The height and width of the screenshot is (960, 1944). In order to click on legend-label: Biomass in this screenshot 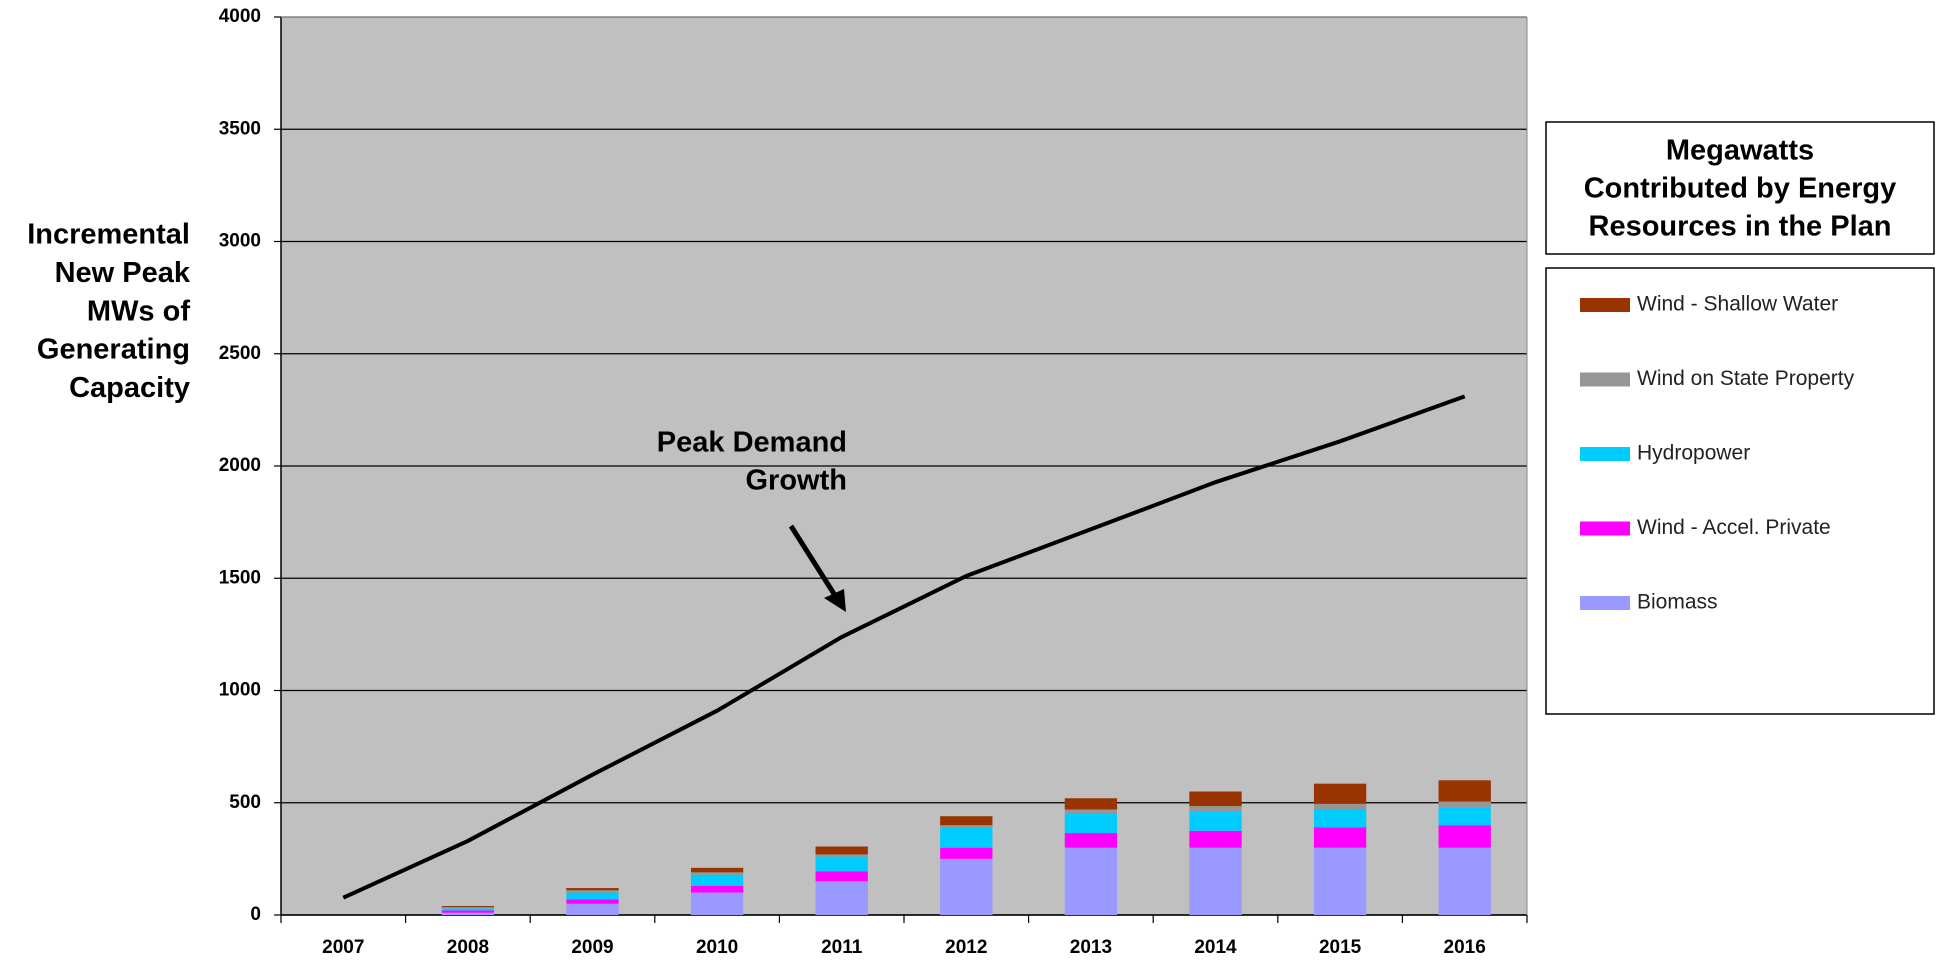, I will do `click(1677, 602)`.